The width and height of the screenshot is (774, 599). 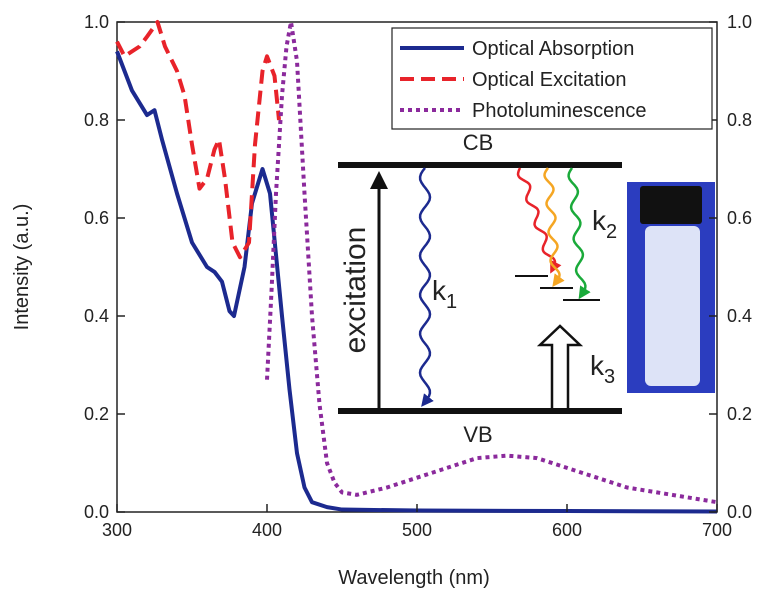 I want to click on y-tick-label: 1.0, so click(x=96, y=22).